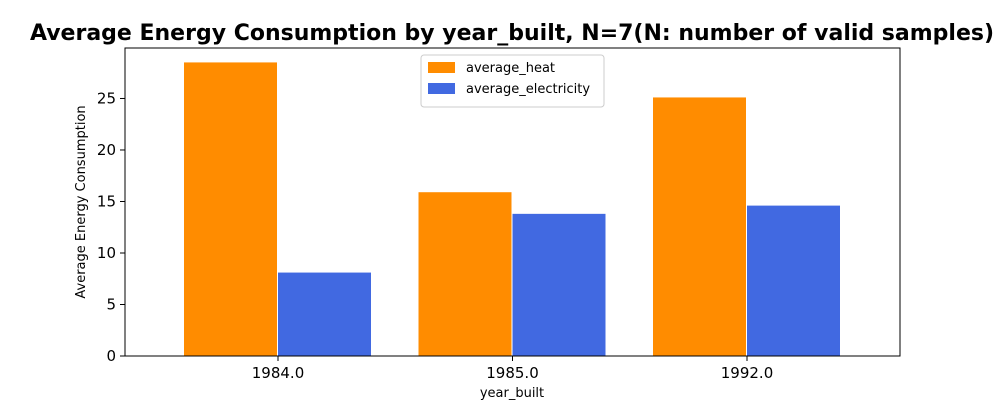 The height and width of the screenshot is (404, 1000). What do you see at coordinates (510, 68) in the screenshot?
I see `legend-label-average_heat: average_heat` at bounding box center [510, 68].